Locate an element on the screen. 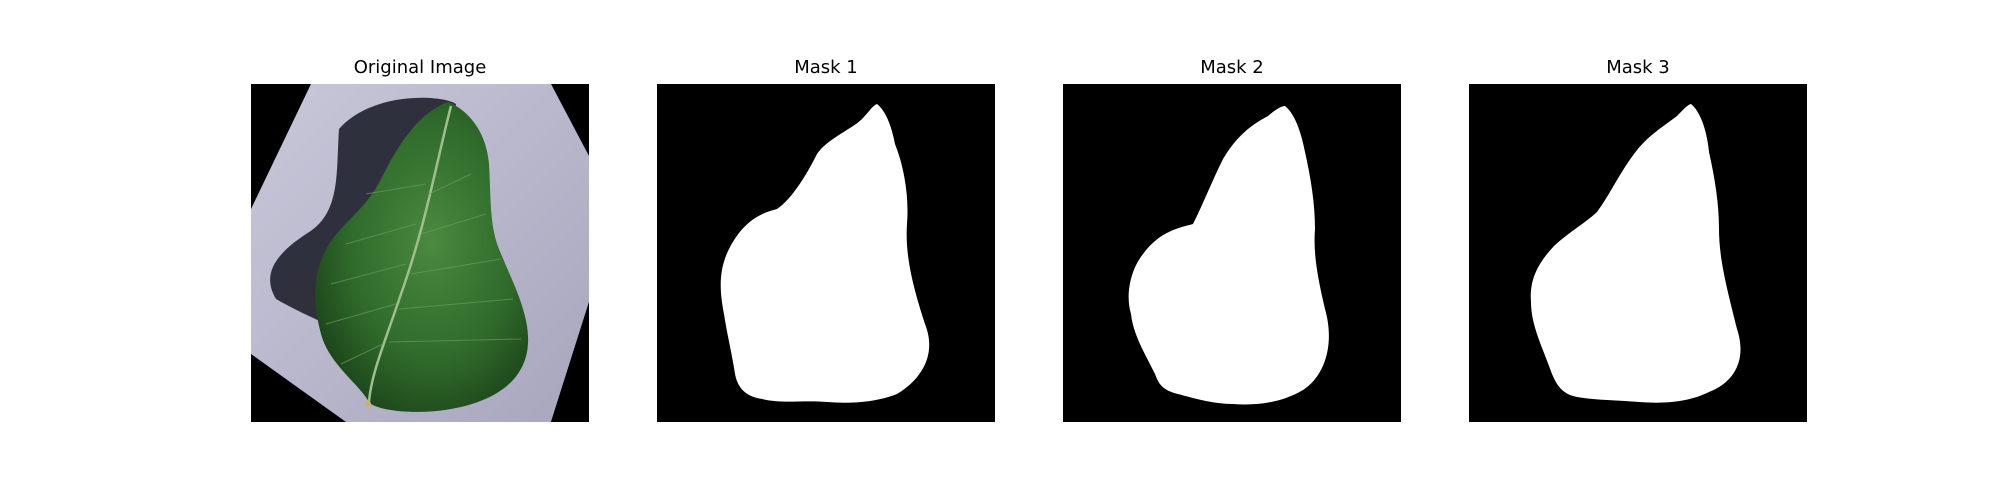  original-image is located at coordinates (420, 253).